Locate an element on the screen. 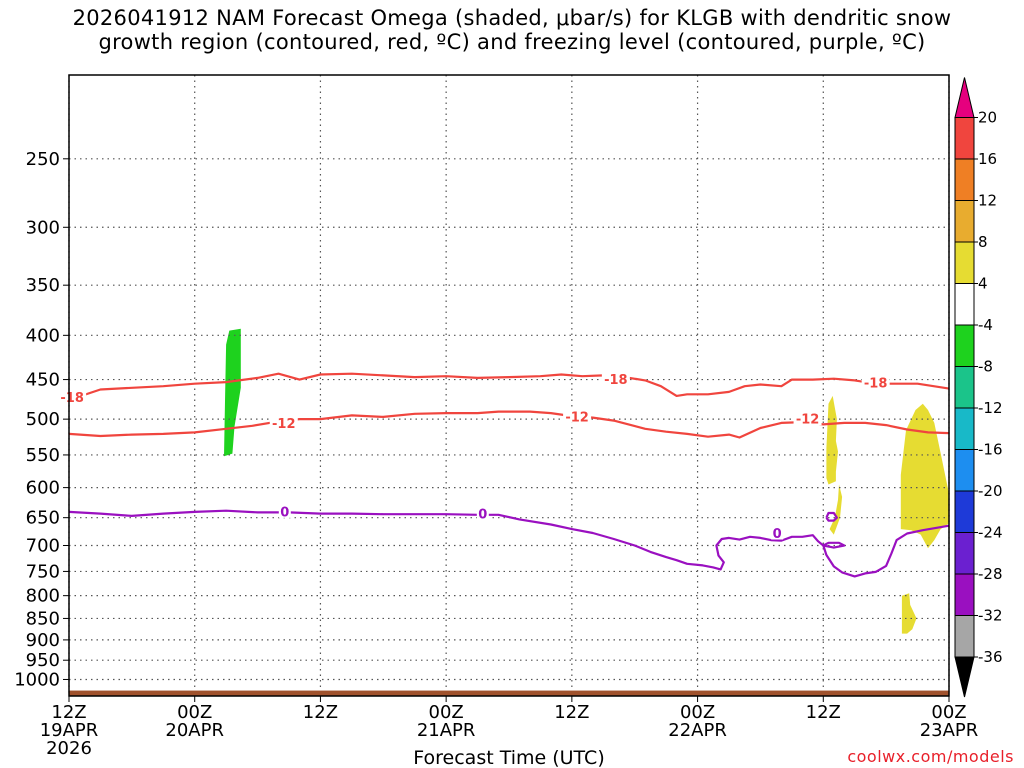 The image size is (1024, 768). x-tick-label: 2026 is located at coordinates (69, 748).